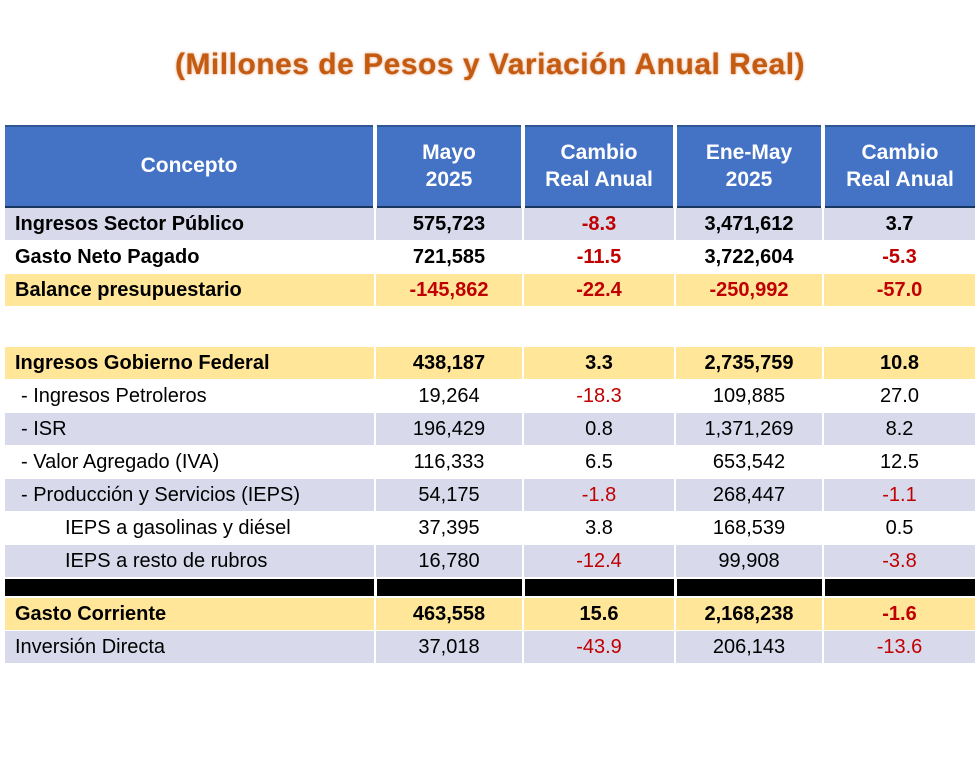  I want to click on cell-mayo: 37,018, so click(448, 646).